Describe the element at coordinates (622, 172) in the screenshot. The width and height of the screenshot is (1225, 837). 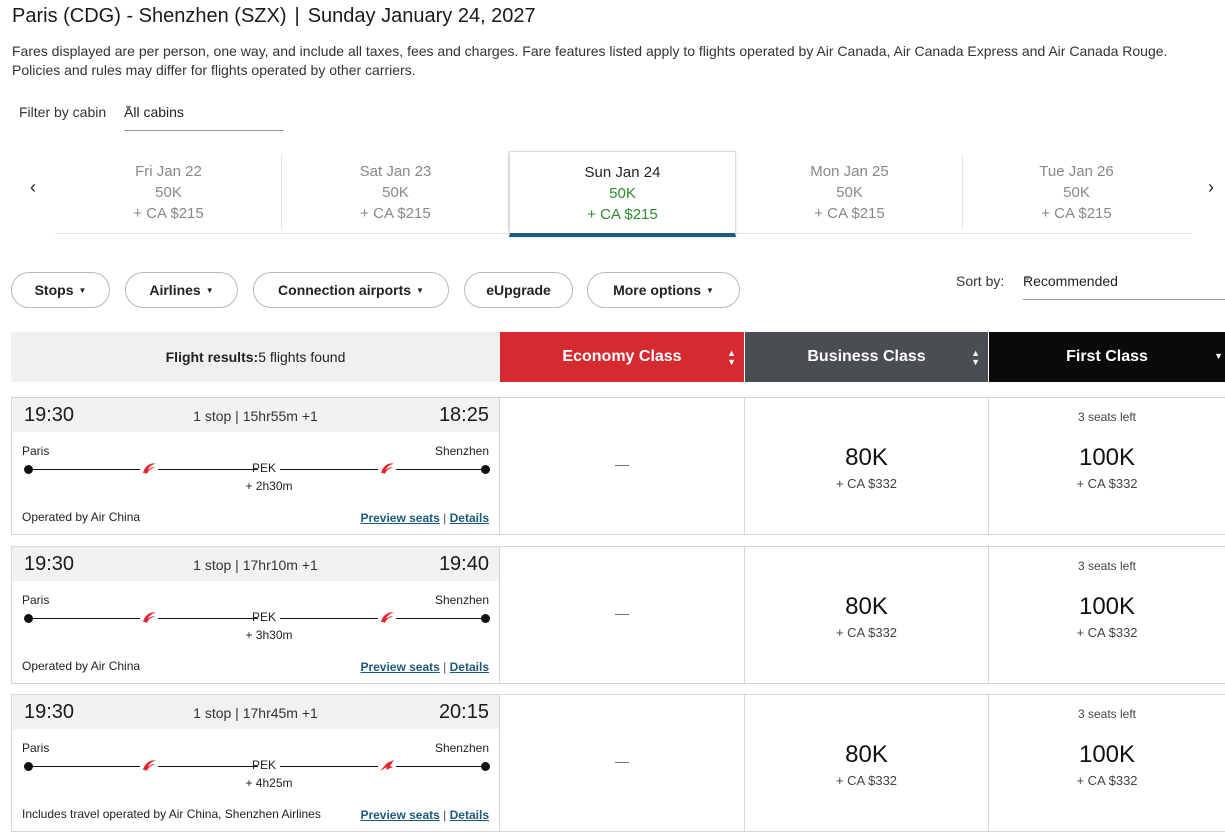
I see `date-day: Sun Jan 24` at that location.